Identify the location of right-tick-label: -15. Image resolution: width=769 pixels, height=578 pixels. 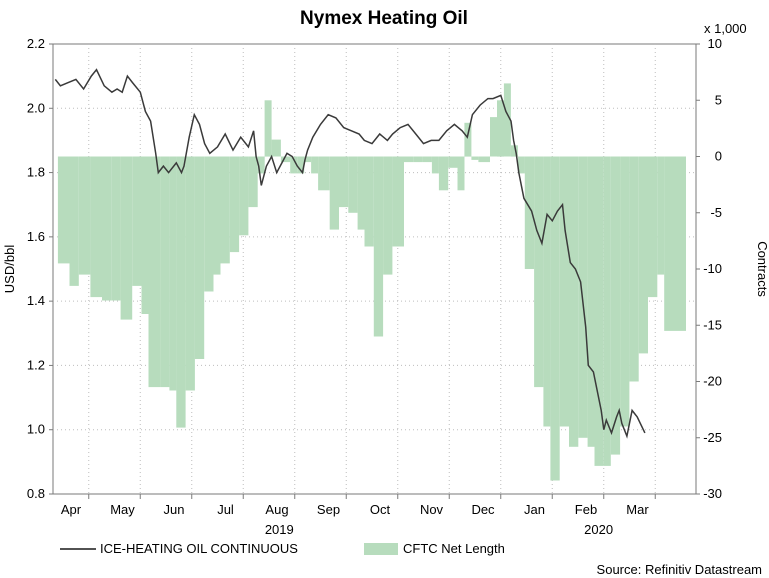
(712, 324).